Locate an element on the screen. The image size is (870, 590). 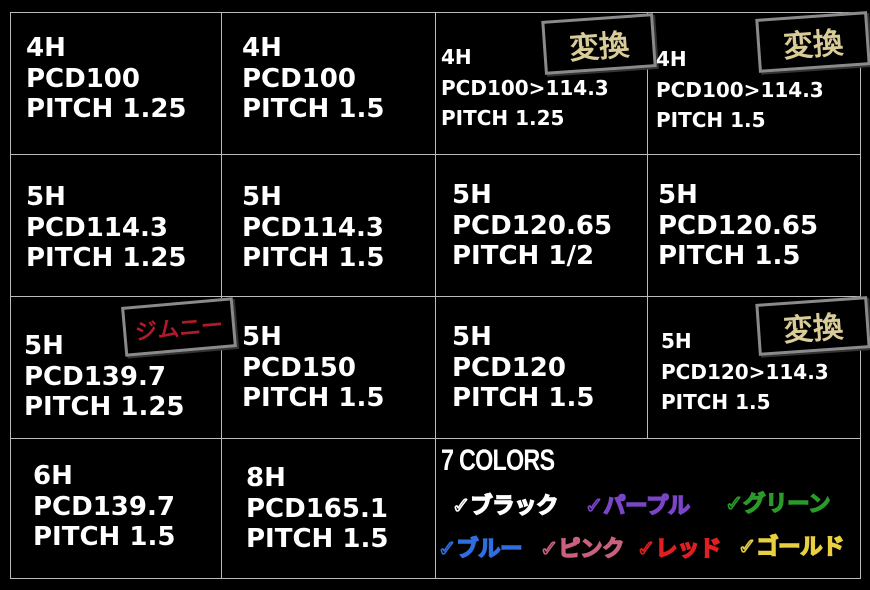
spec-cell: 6H PCD139.7 PITCH 1.5 is located at coordinates (104, 507).